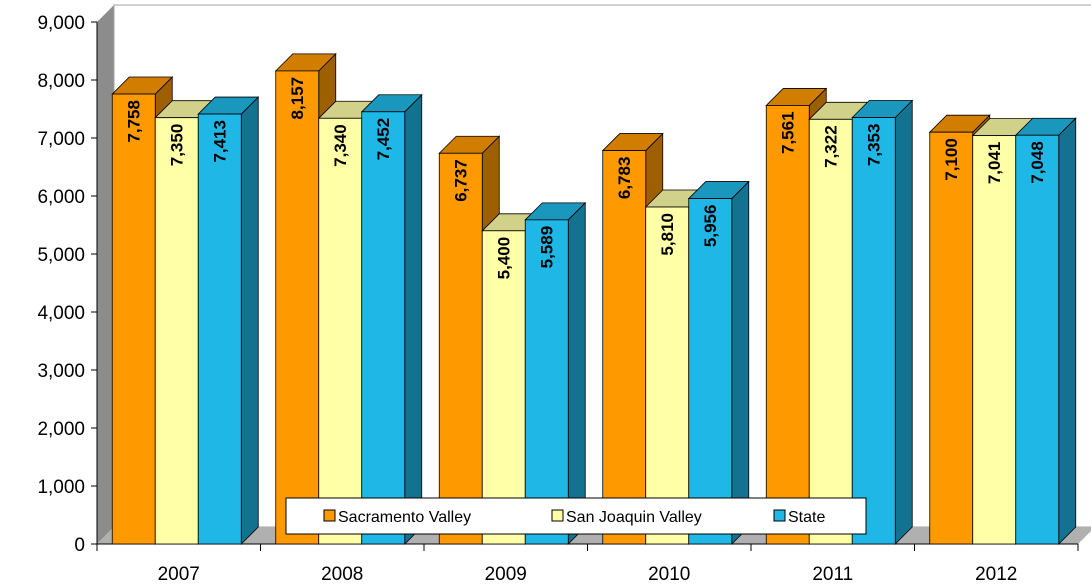  What do you see at coordinates (179, 574) in the screenshot?
I see `x-tick-label: 2007` at bounding box center [179, 574].